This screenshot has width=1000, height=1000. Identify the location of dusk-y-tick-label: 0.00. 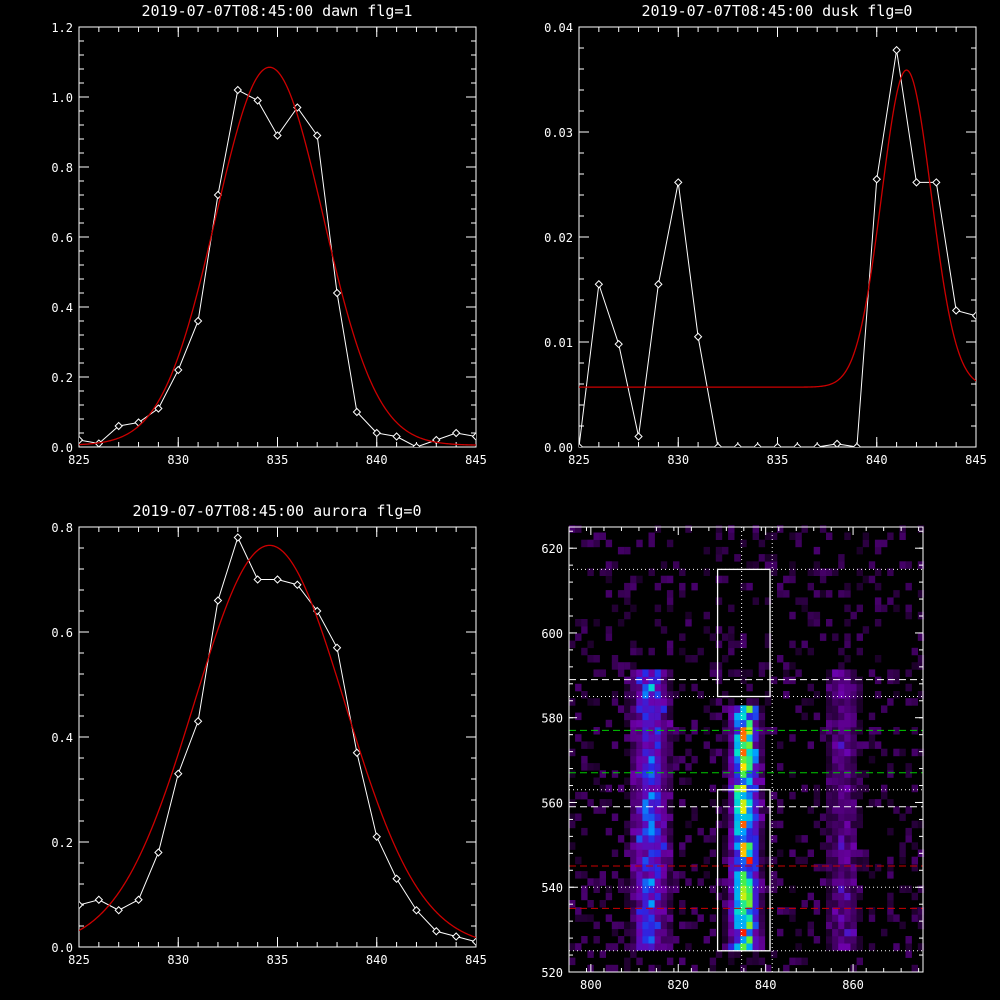
(558, 448).